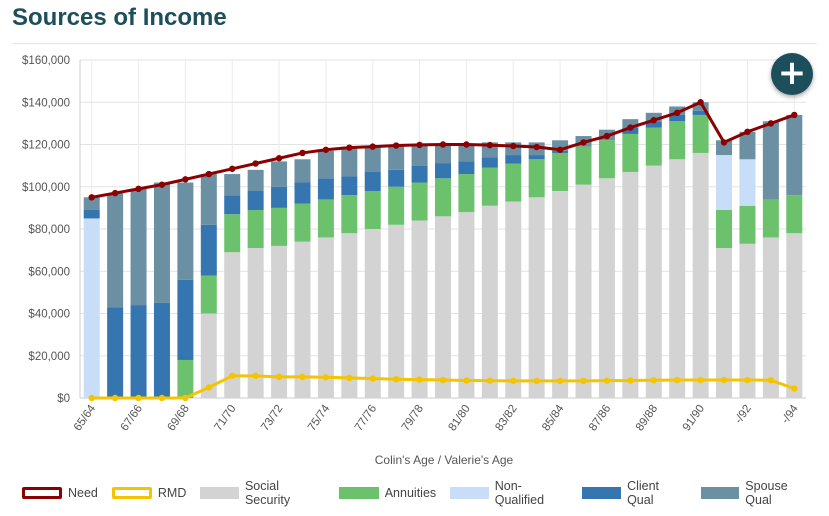 Image resolution: width=829 pixels, height=516 pixels. I want to click on legend-item-social-security: Social Security, so click(262, 493).